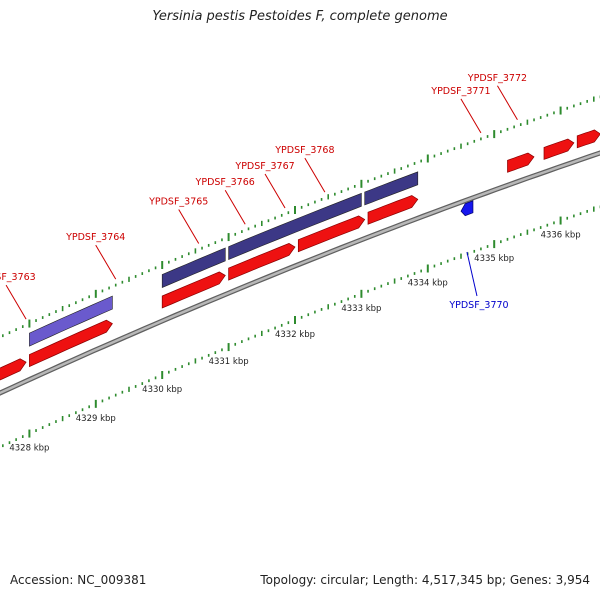  I want to click on scale-label: 4332 kbp, so click(295, 335).